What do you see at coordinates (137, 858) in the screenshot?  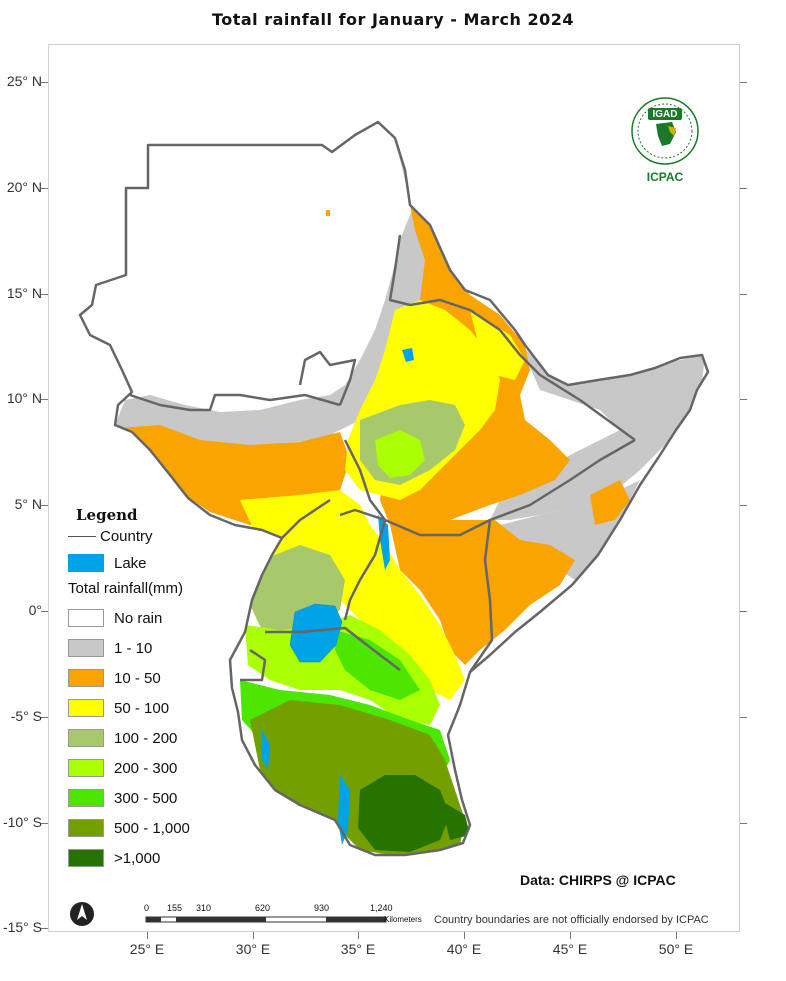 I see `class-label: >1,000` at bounding box center [137, 858].